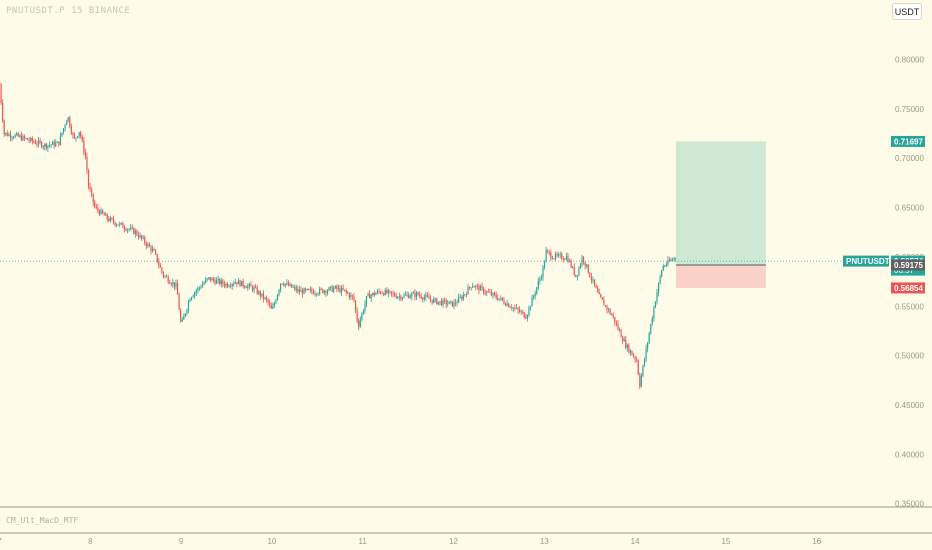  Describe the element at coordinates (42, 520) in the screenshot. I see `indicator-label: CM_Ult_MacD_MTF` at that location.